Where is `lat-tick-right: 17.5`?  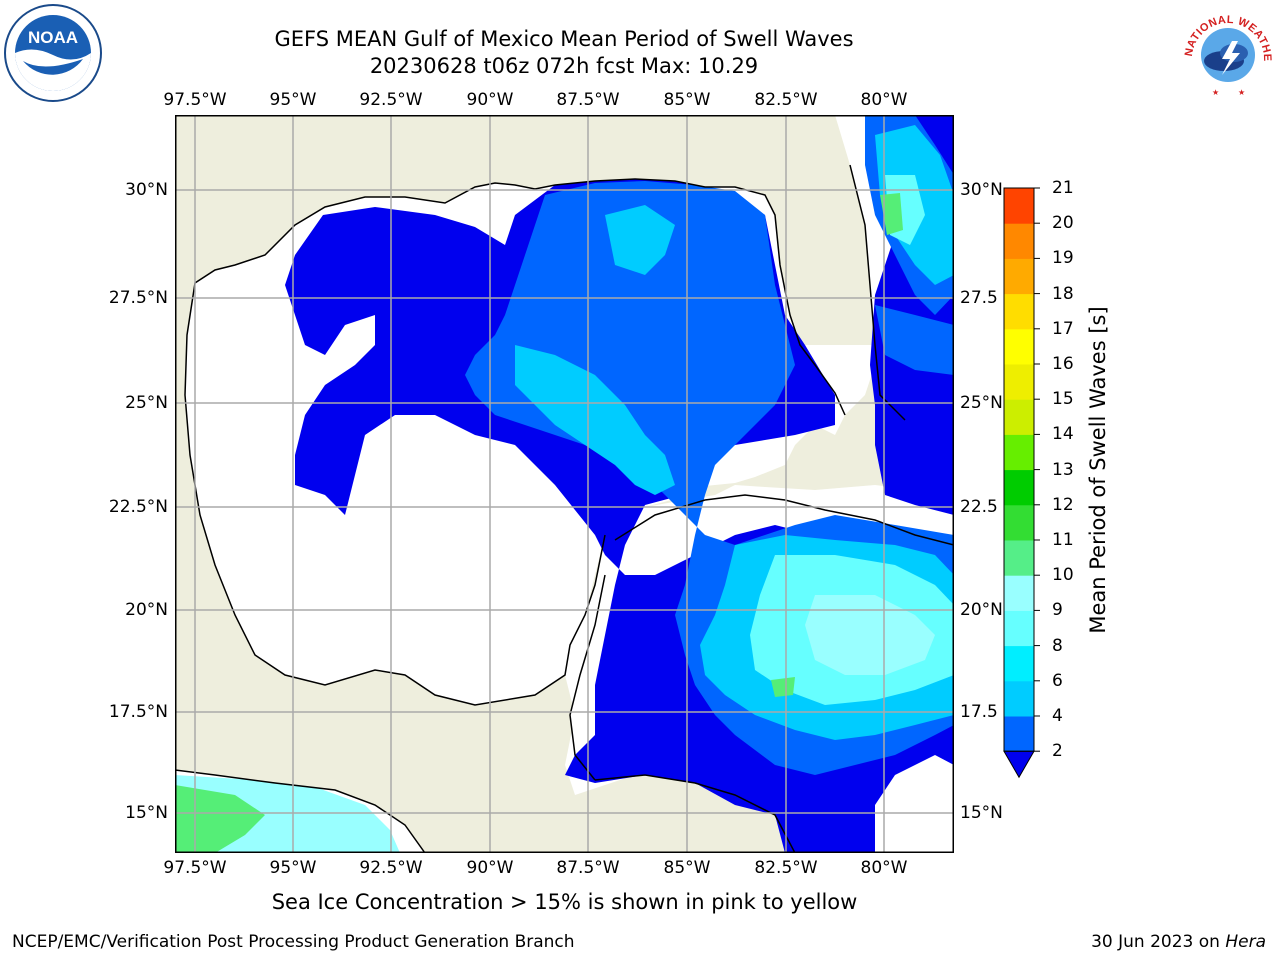
lat-tick-right: 17.5 is located at coordinates (979, 712).